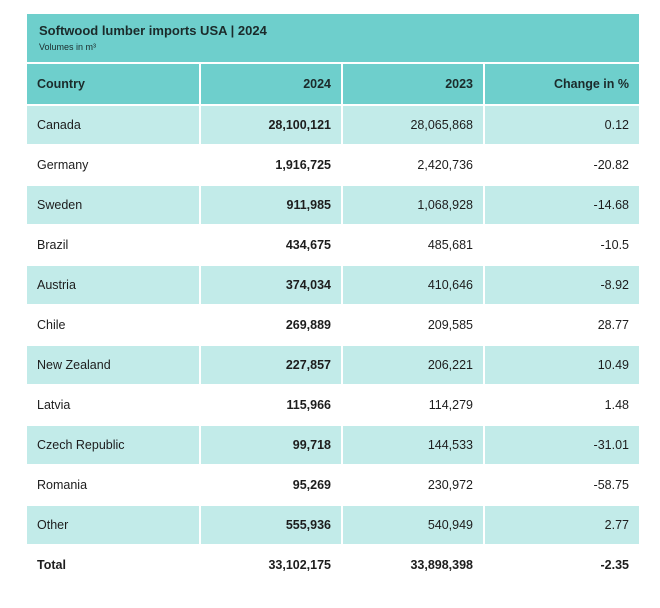 The width and height of the screenshot is (660, 608). What do you see at coordinates (114, 244) in the screenshot?
I see `country-cell: Brazil` at bounding box center [114, 244].